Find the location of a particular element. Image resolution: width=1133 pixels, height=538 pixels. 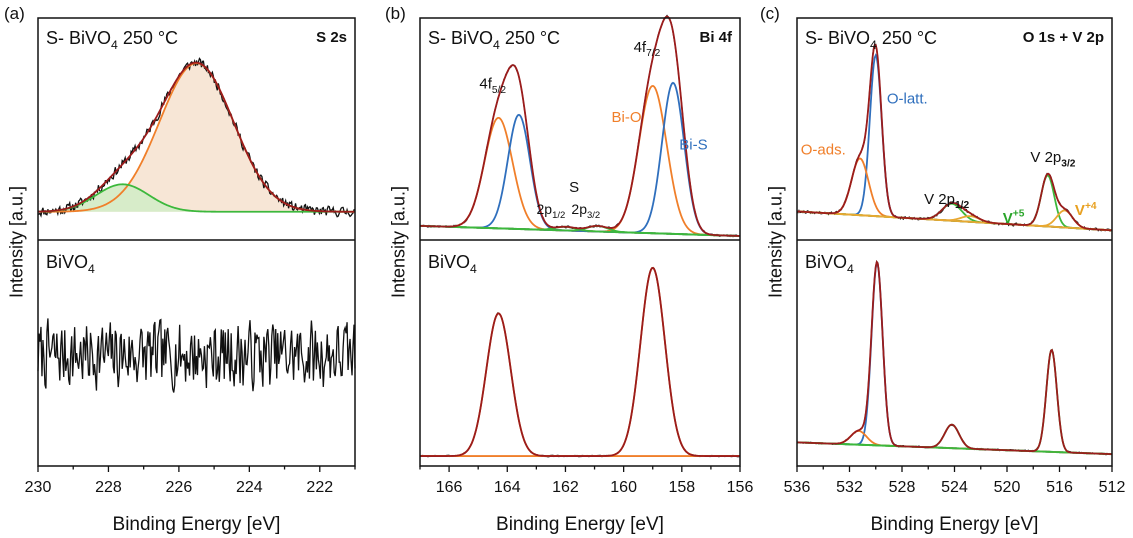

x-tick-label: 230 is located at coordinates (38, 487).